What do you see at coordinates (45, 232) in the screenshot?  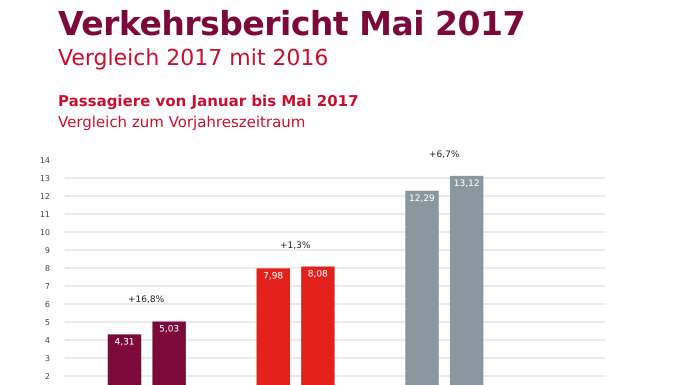 I see `y-tick-label: 10` at bounding box center [45, 232].